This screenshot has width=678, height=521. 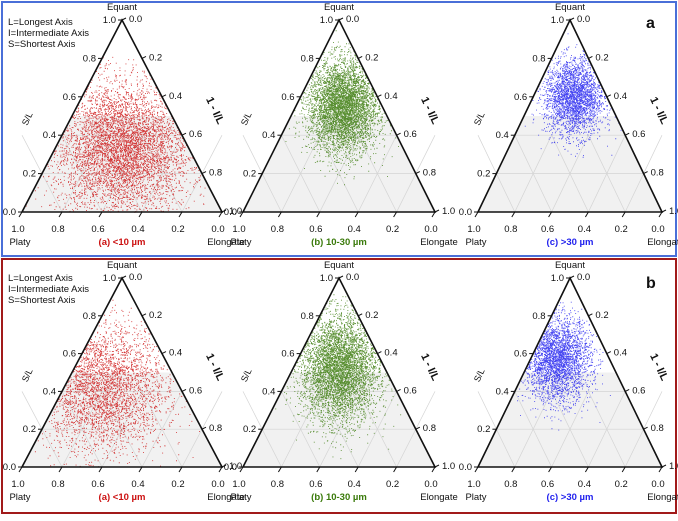 What do you see at coordinates (538, 316) in the screenshot?
I see `left-axis-tick-label: 0.8` at bounding box center [538, 316].